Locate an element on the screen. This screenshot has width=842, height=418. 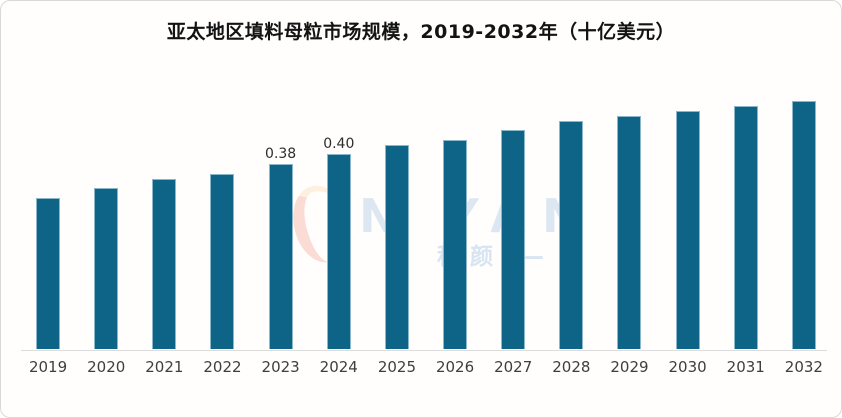
x-tick-2030: 2030 is located at coordinates (687, 367).